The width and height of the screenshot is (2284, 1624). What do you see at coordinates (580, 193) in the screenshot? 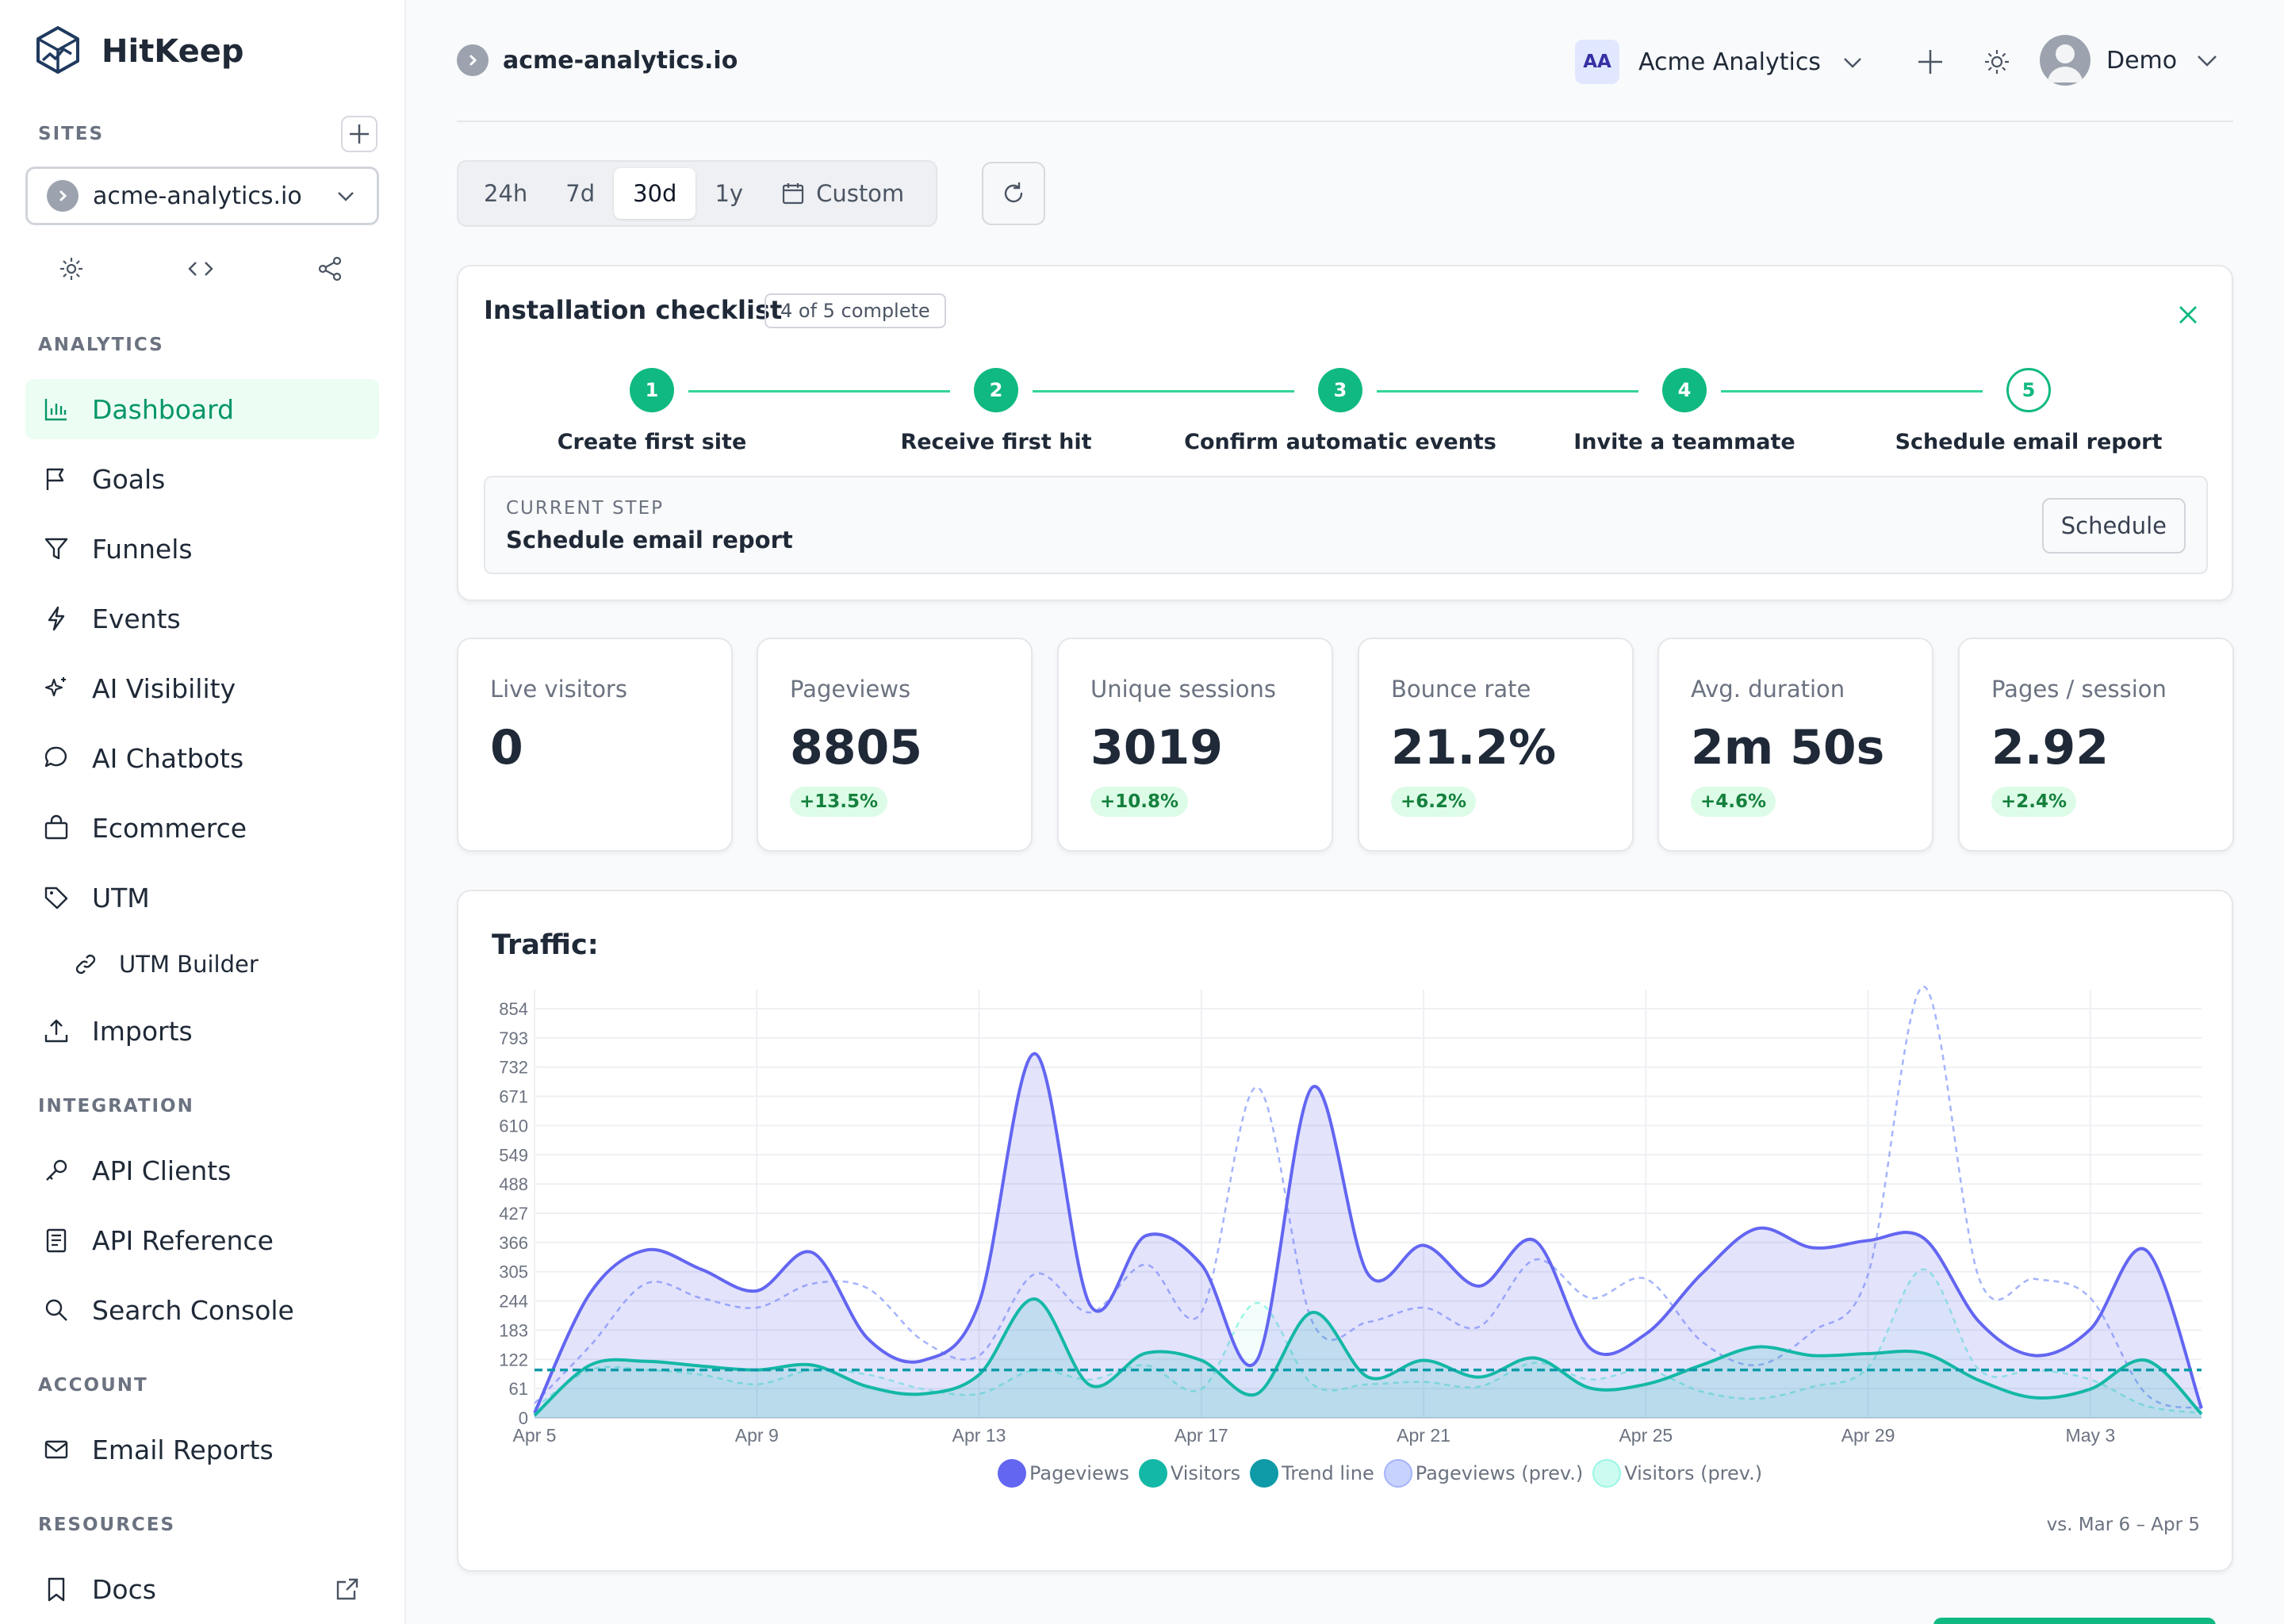
I see `range-option-7d: 7d` at bounding box center [580, 193].